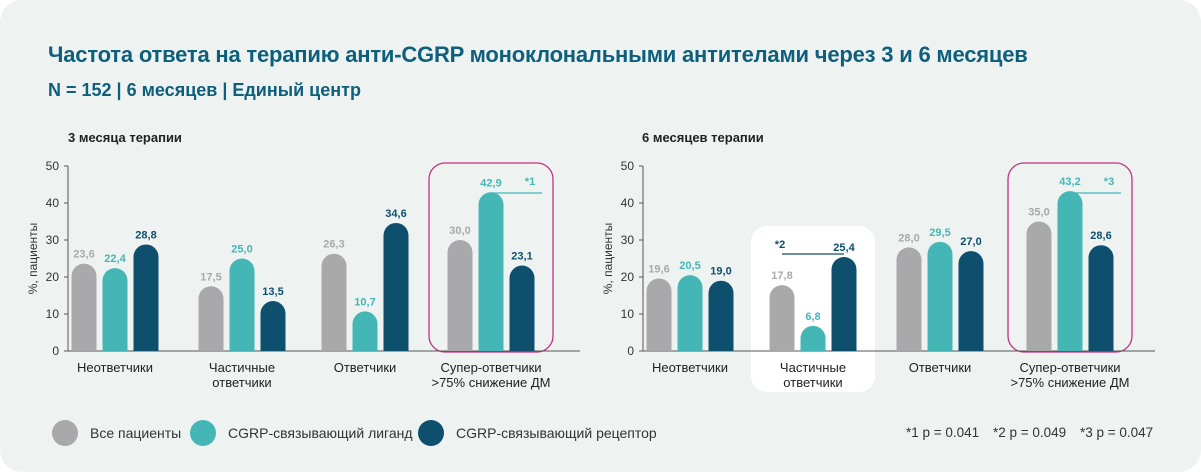  Describe the element at coordinates (490, 183) in the screenshot. I see `bar-label-0-3-1: 42,9` at that location.